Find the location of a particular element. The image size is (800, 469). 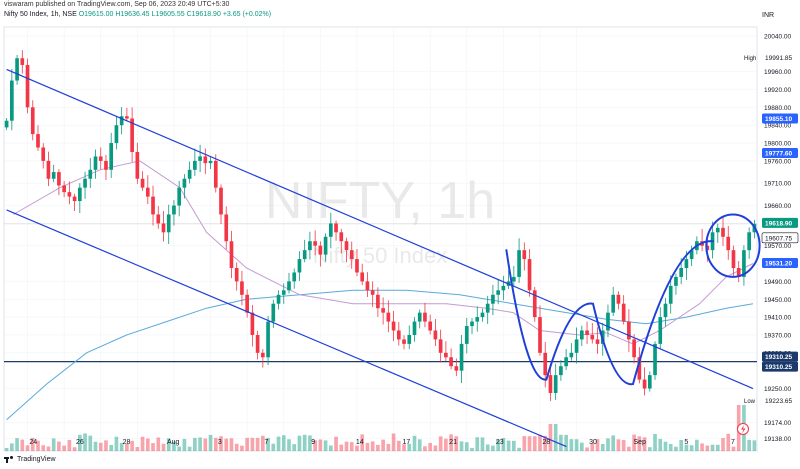

flash-icon is located at coordinates (743, 429).